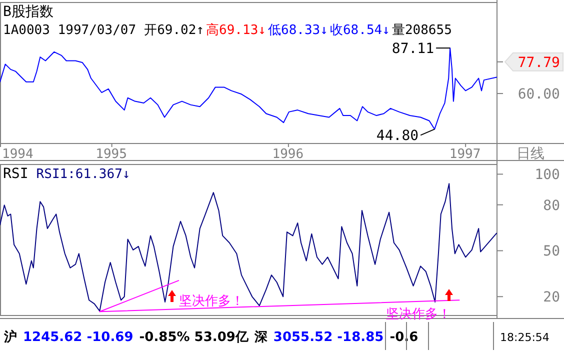 The width and height of the screenshot is (564, 352). What do you see at coordinates (530, 154) in the screenshot?
I see `x-axis-title: 日线` at bounding box center [530, 154].